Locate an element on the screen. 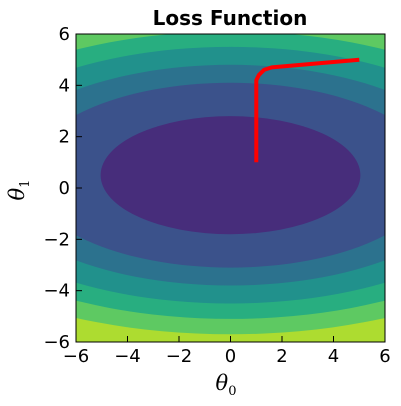  chart-title: Loss Function is located at coordinates (230, 18).